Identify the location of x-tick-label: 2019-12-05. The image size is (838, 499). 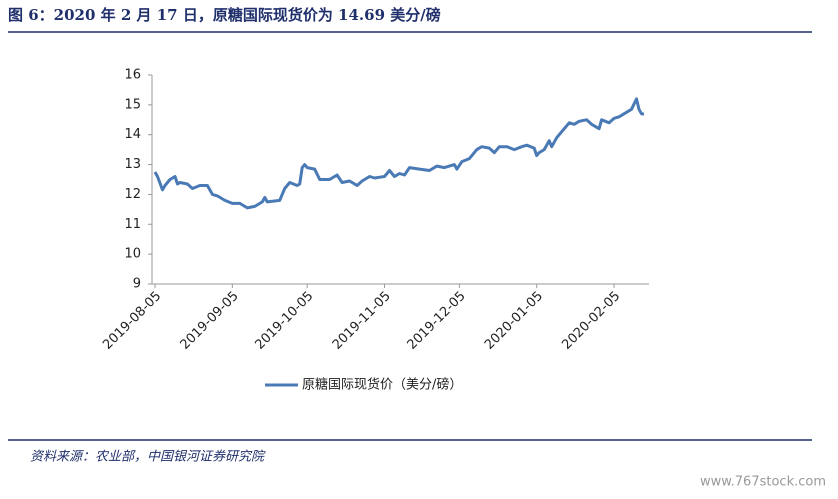
(437, 321).